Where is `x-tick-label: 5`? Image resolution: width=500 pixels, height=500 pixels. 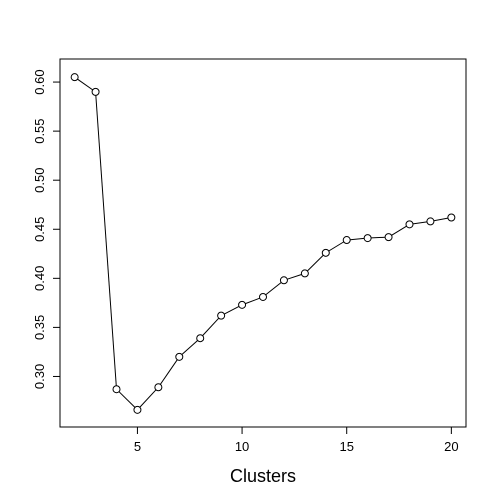 x-tick-label: 5 is located at coordinates (137, 446).